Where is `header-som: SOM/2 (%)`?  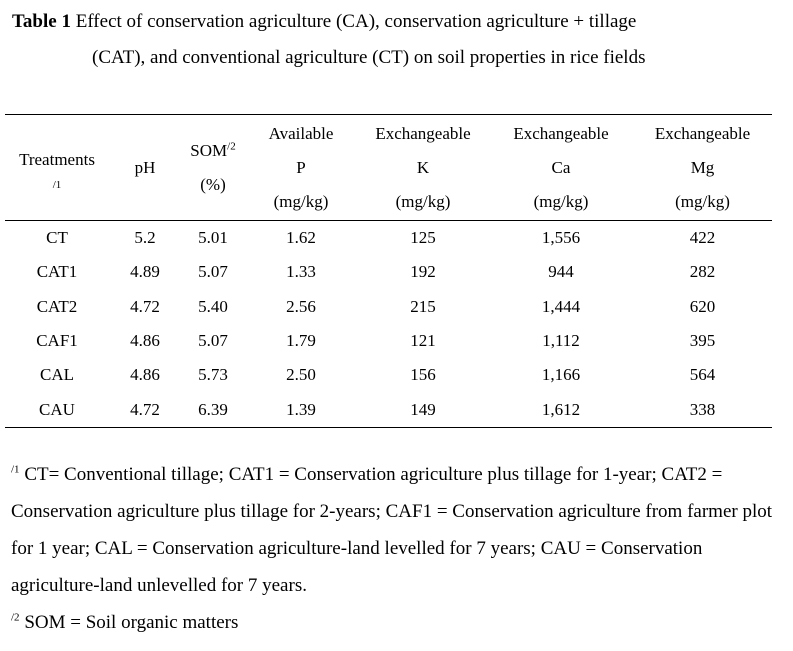
header-som: SOM/2 (%) is located at coordinates (213, 167).